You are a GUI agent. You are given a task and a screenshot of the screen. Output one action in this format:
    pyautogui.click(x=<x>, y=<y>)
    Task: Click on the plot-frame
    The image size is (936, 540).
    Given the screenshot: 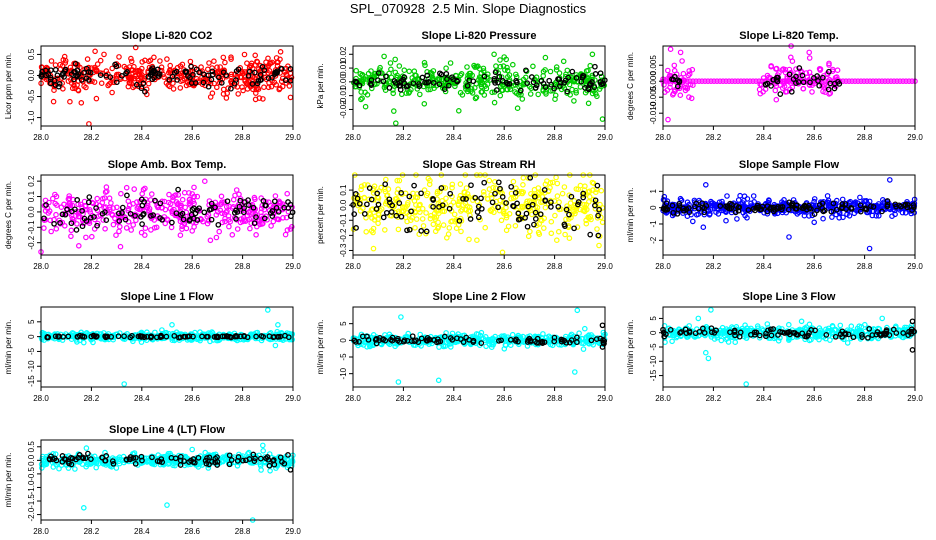 What is the action you would take?
    pyautogui.click(x=167, y=347)
    